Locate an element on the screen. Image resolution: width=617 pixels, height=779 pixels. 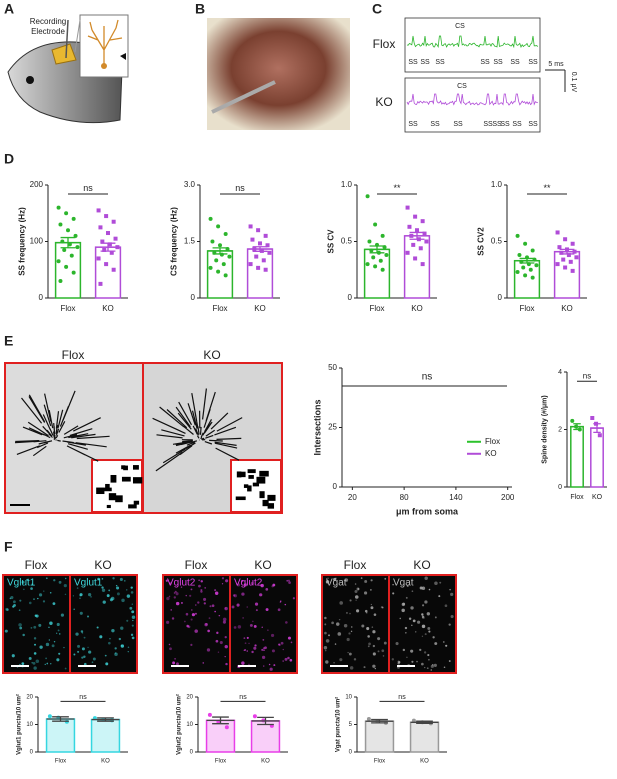
panel-label: F is located at coordinates (8, 547).